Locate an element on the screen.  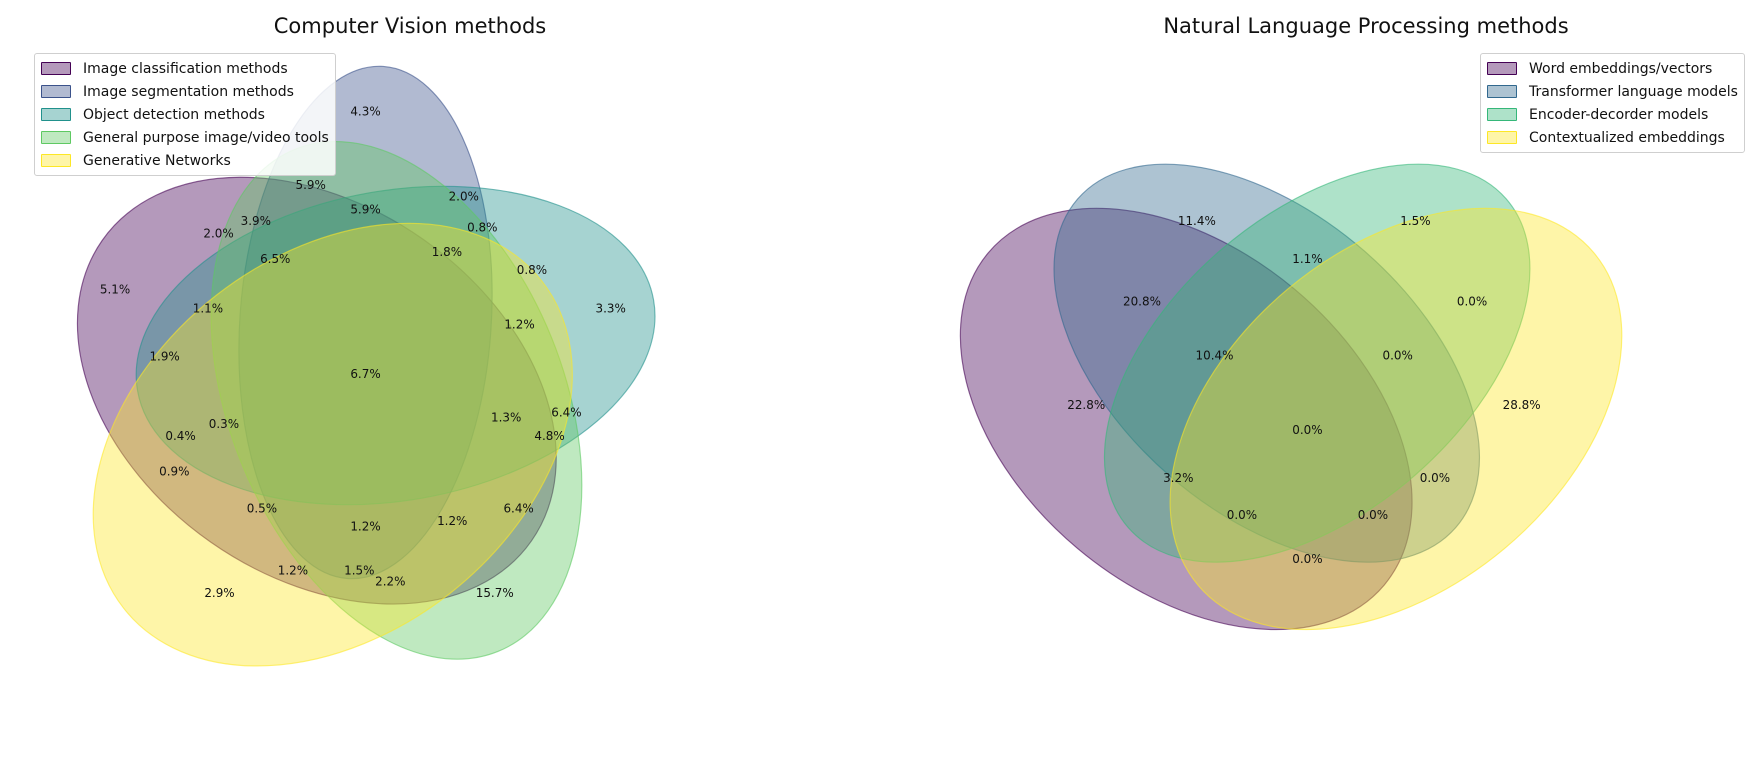
legend-item: Image classification methods is located at coordinates (185, 68).